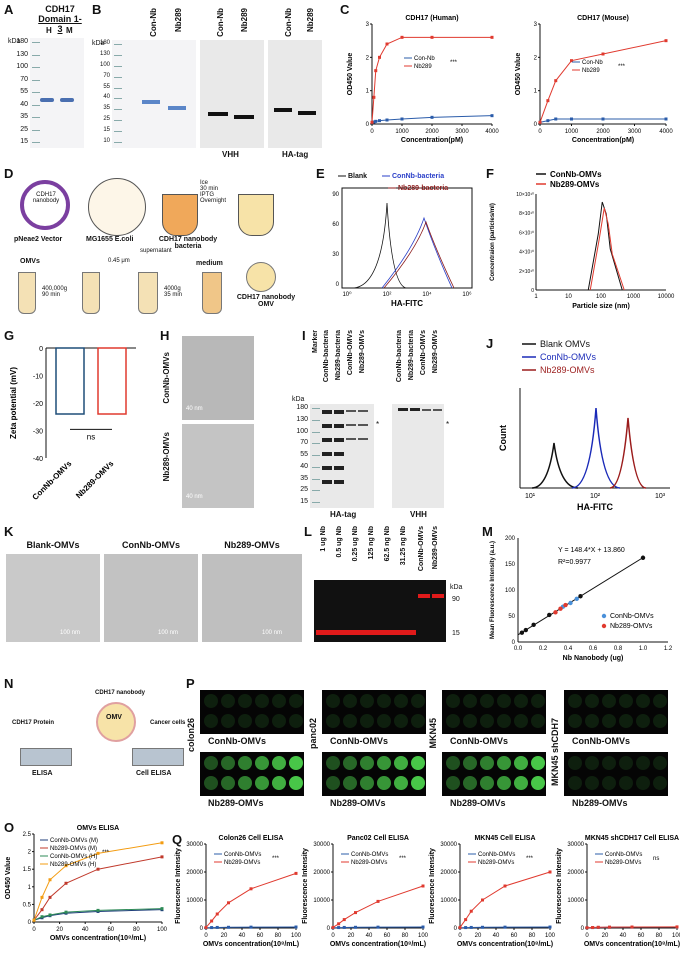  Describe the element at coordinates (310, 20) in the screenshot. I see `panel-b-ha-lane-nb289: Nb289` at that location.